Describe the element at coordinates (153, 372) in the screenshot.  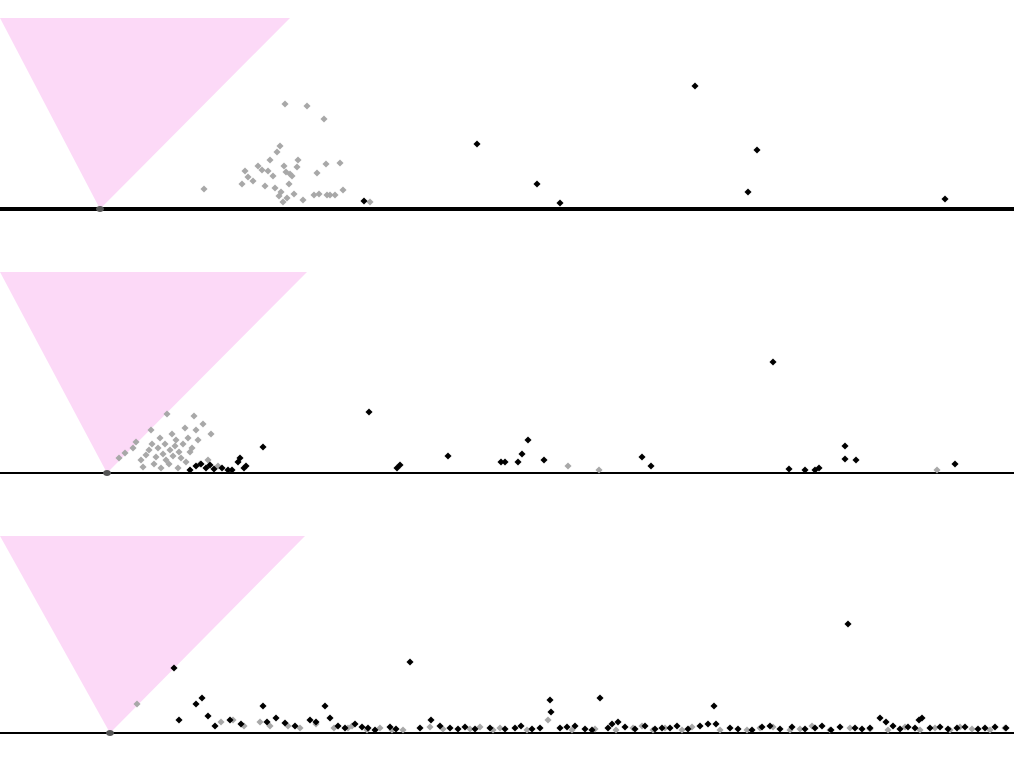
I see `cone-region` at that location.